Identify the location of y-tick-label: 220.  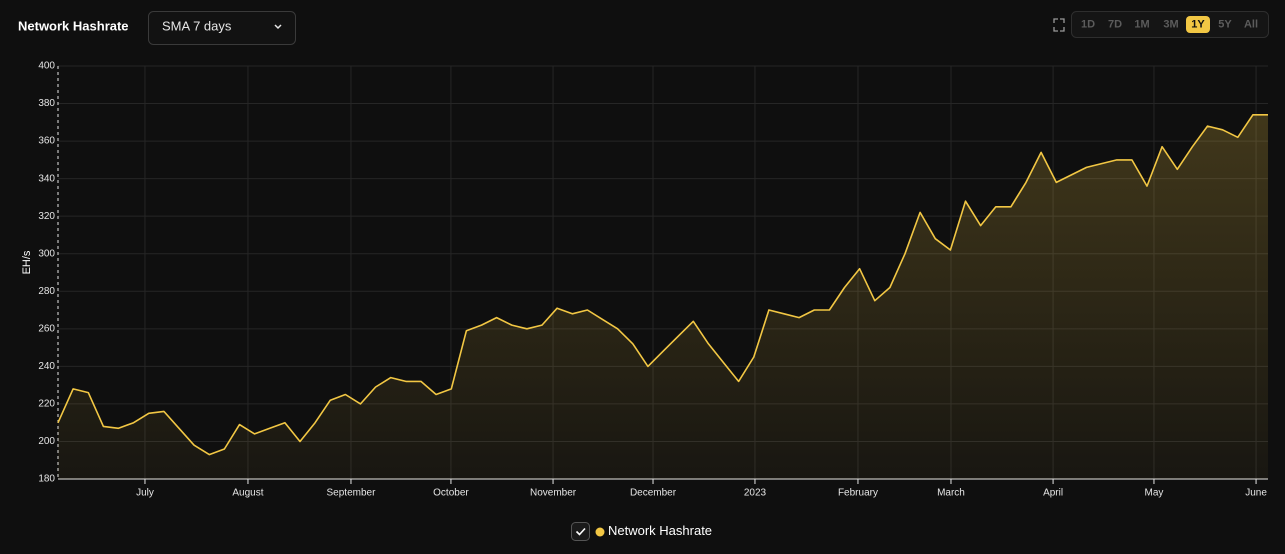
(46, 404).